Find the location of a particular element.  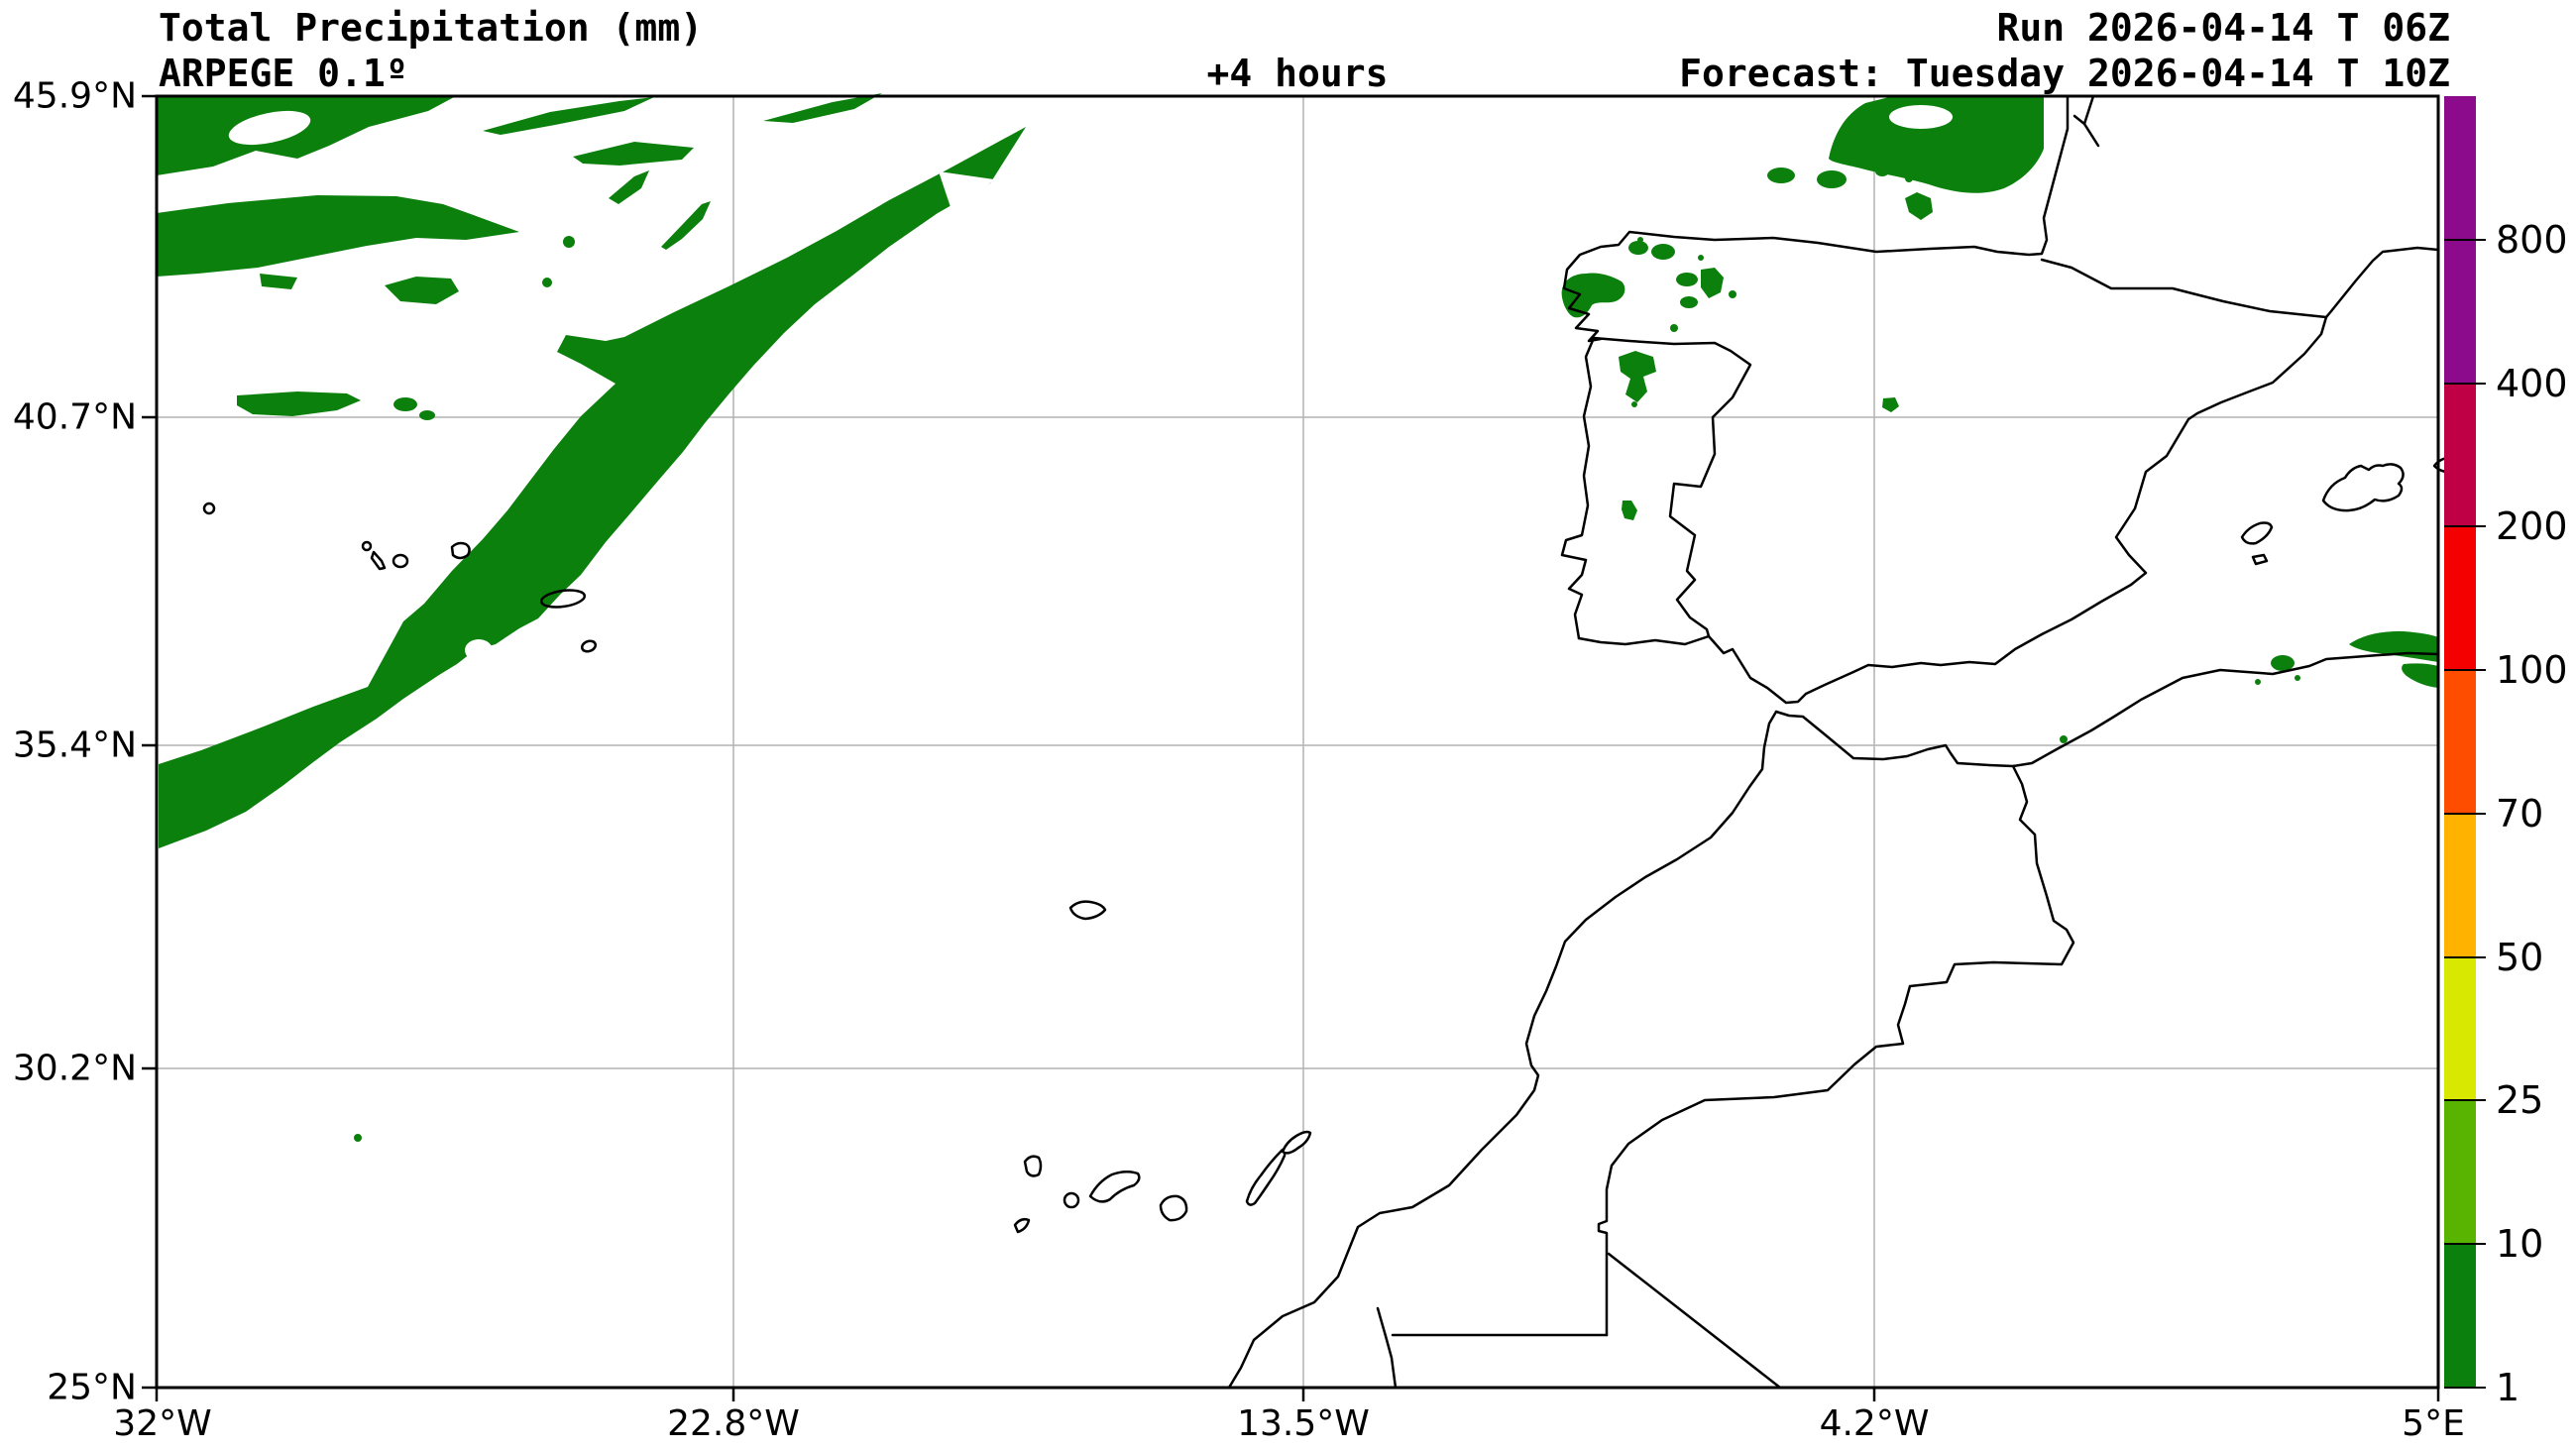

lon-tick-label: 32°W is located at coordinates (162, 1423).